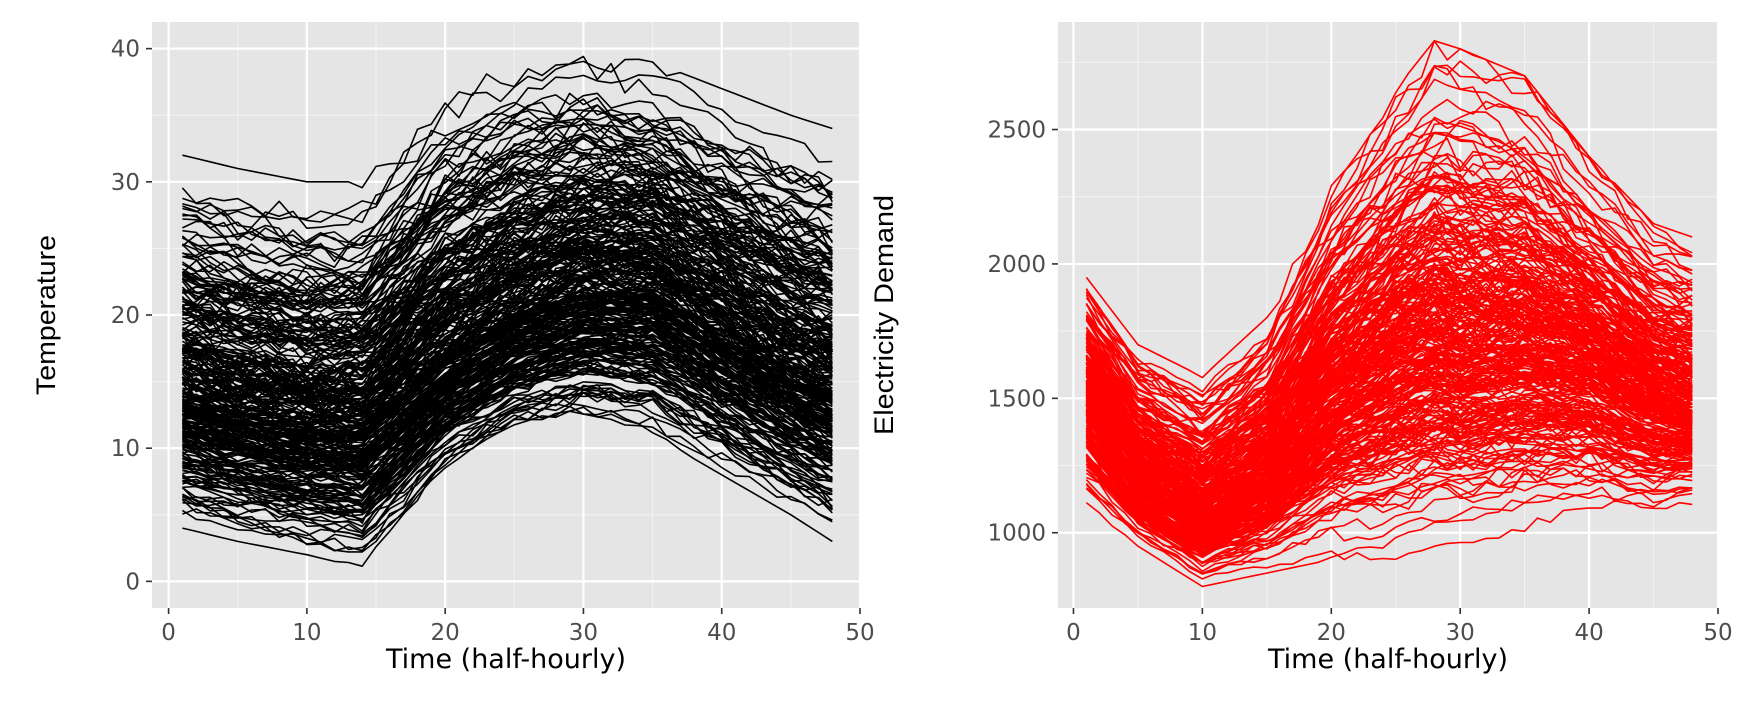 The height and width of the screenshot is (702, 1757). I want to click on x-tick-label: 20, so click(1331, 633).